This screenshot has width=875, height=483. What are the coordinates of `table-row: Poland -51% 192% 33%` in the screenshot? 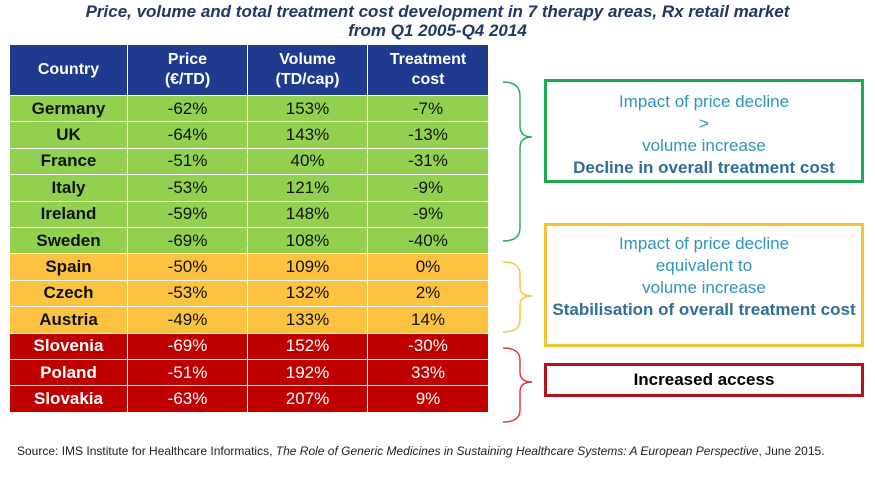 It's located at (249, 372).